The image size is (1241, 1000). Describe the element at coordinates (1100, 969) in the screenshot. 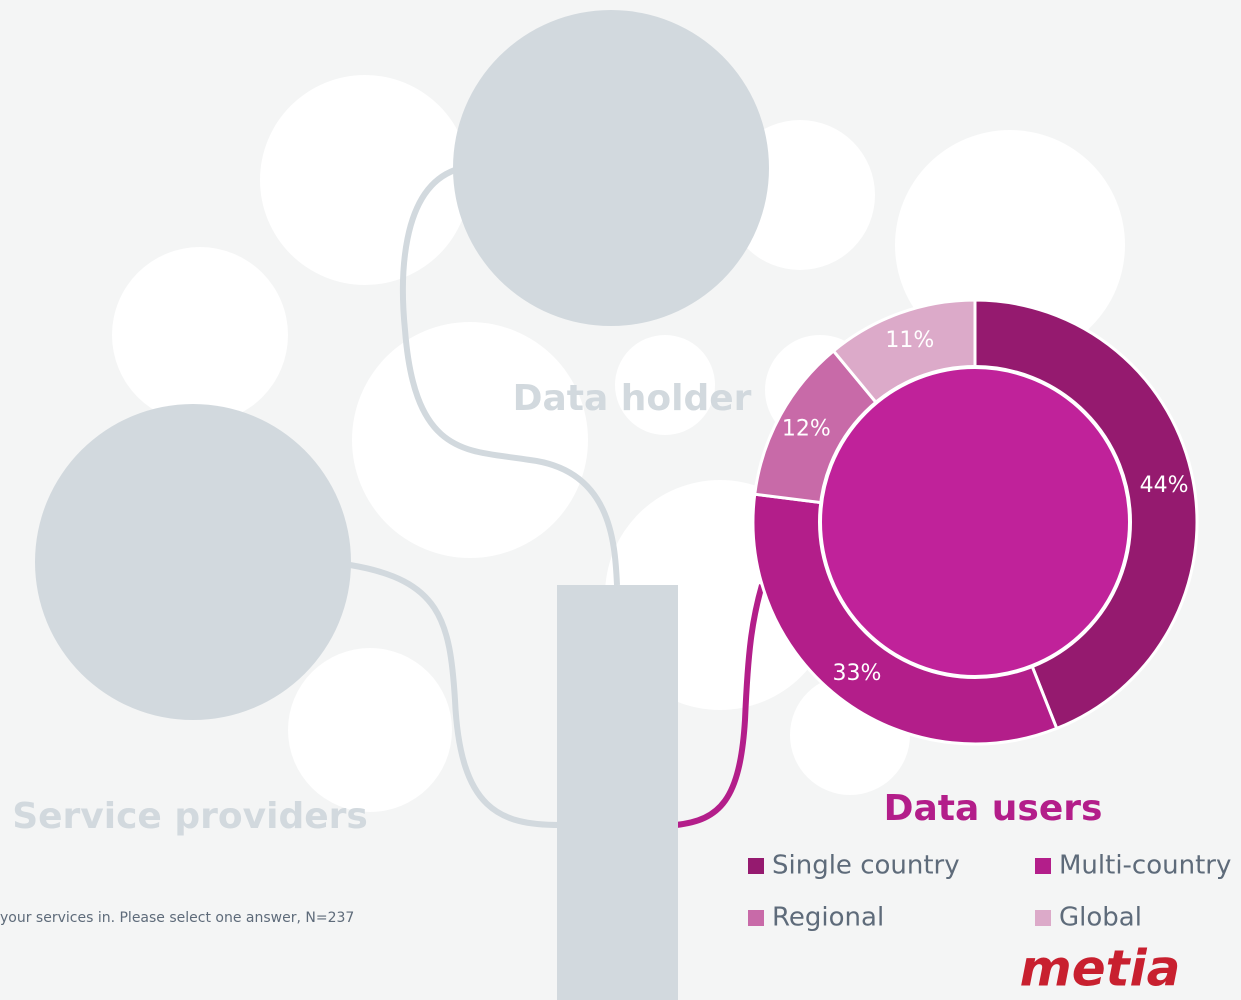

I see `logo: metia` at that location.